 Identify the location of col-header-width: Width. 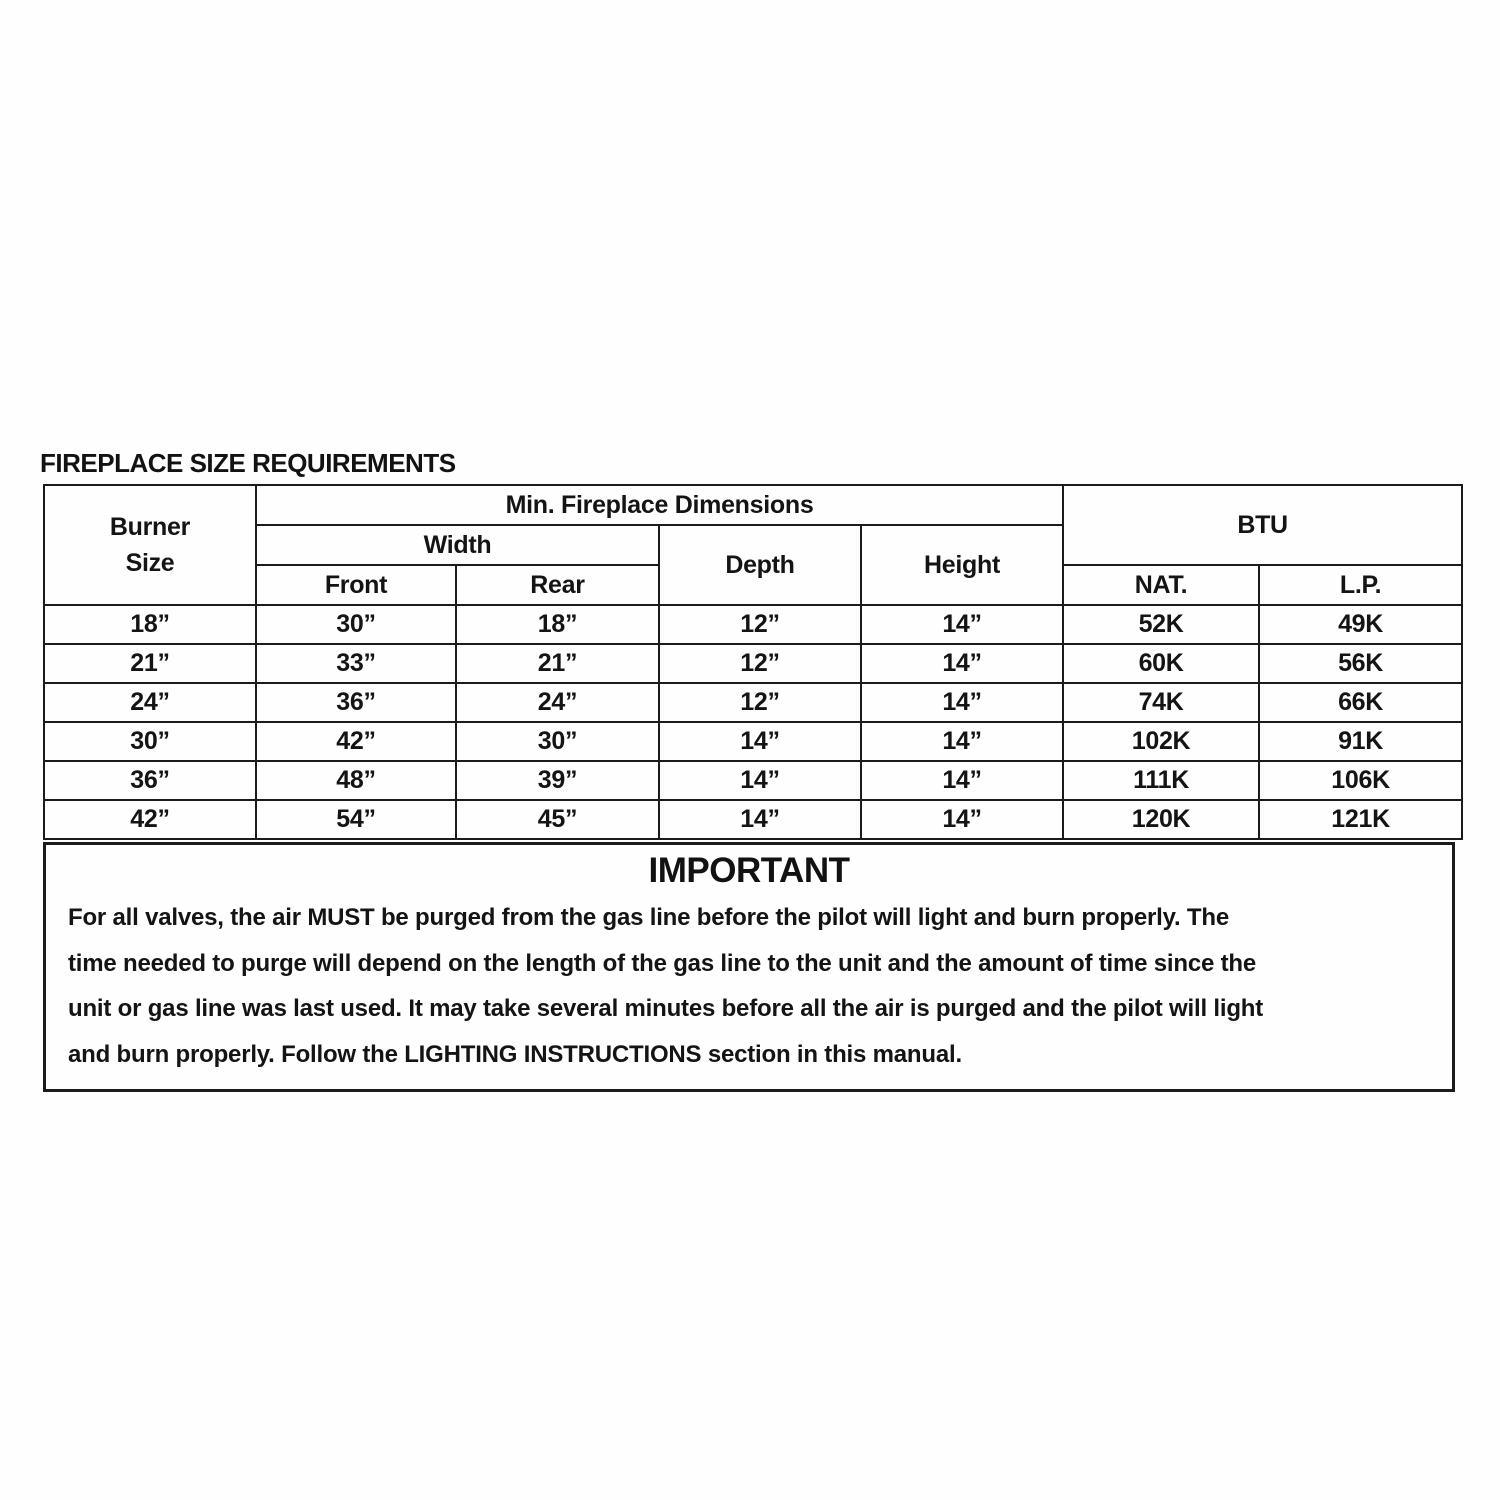
(457, 545).